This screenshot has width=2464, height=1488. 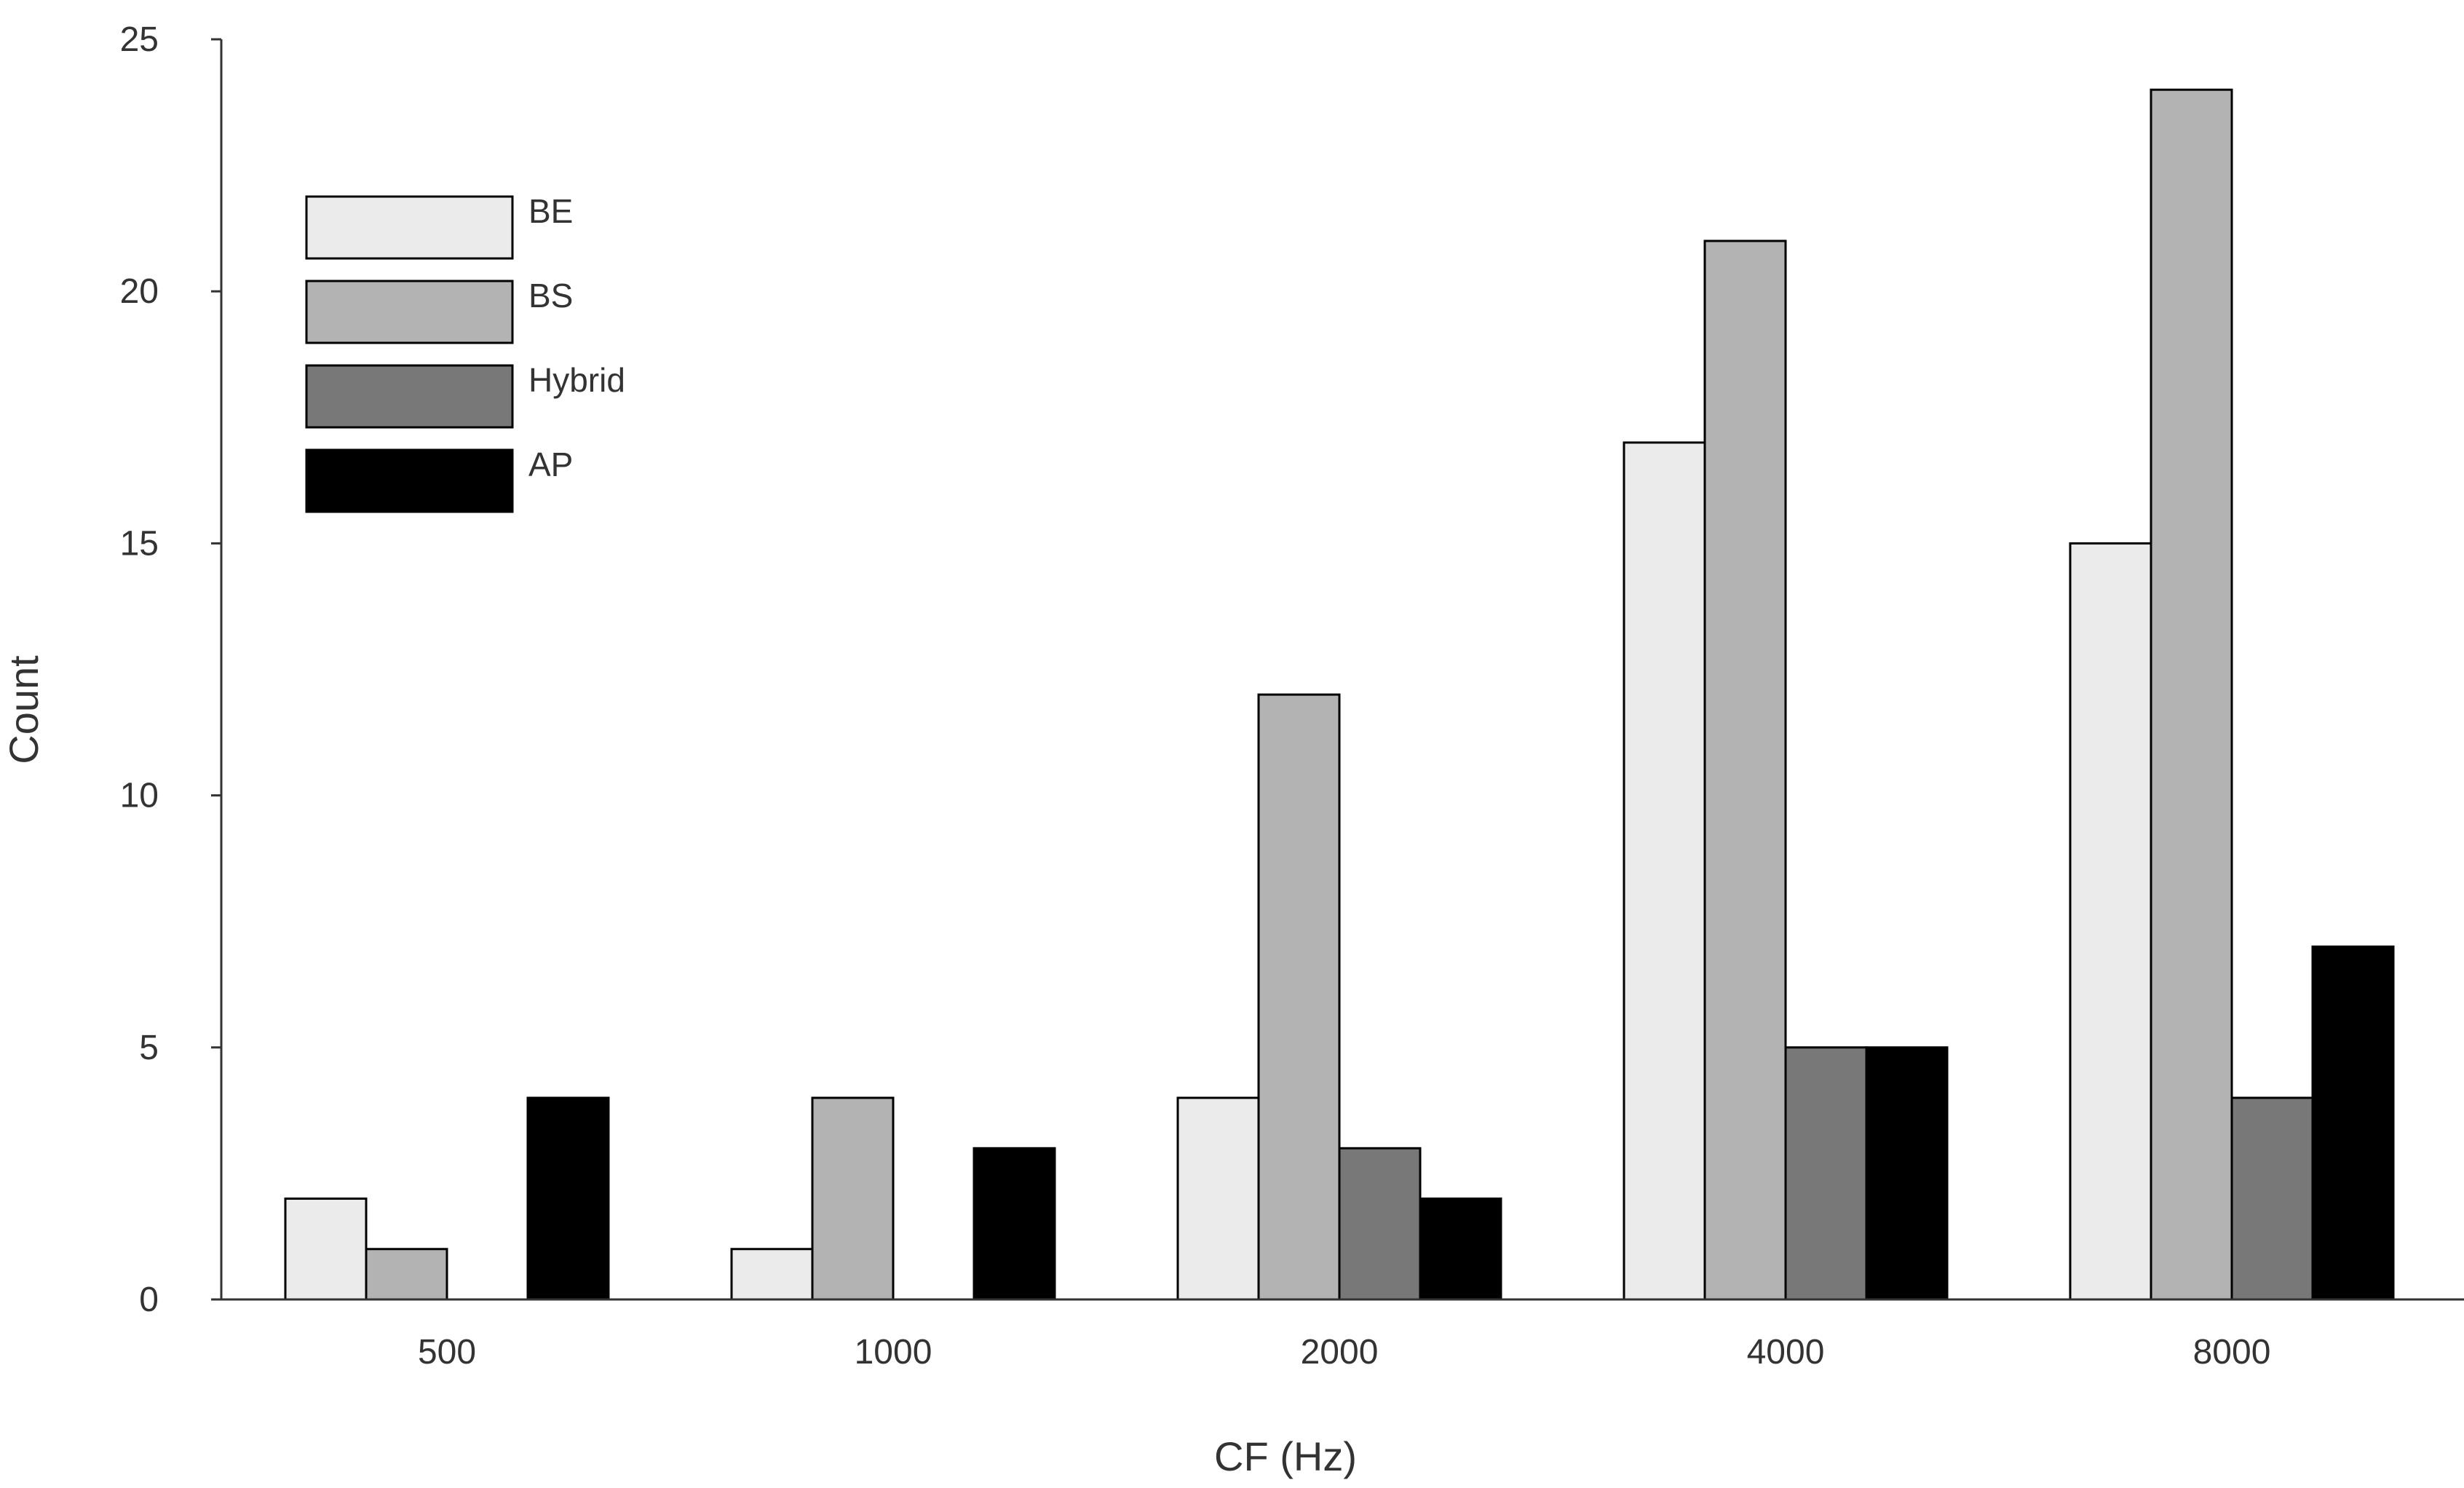 What do you see at coordinates (1380, 1224) in the screenshot?
I see `bar-hybrid-2000` at bounding box center [1380, 1224].